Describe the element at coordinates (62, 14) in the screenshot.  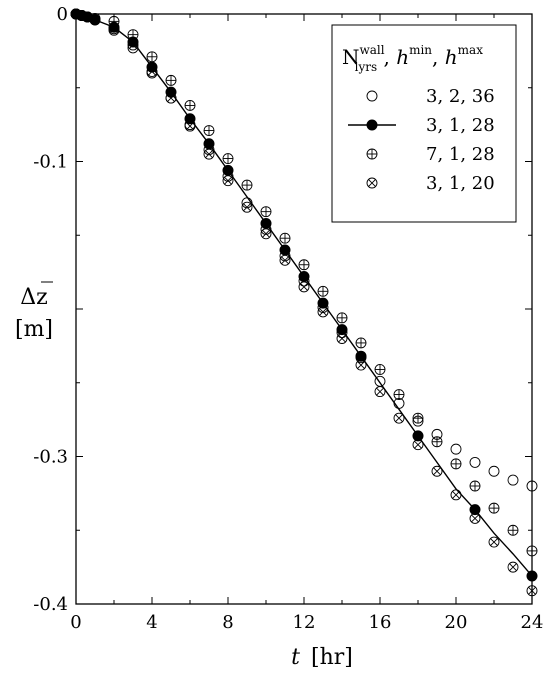
I see `y-tick-label: 0` at that location.